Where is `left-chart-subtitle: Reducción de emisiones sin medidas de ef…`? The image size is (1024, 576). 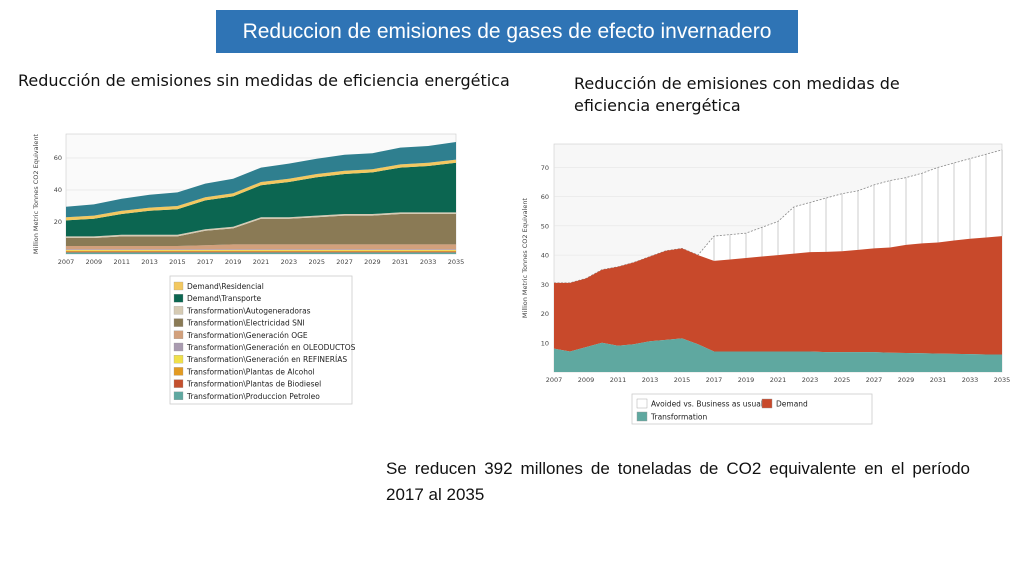
left-chart-subtitle: Reducción de emisiones sin medidas de ef… is located at coordinates (264, 80).